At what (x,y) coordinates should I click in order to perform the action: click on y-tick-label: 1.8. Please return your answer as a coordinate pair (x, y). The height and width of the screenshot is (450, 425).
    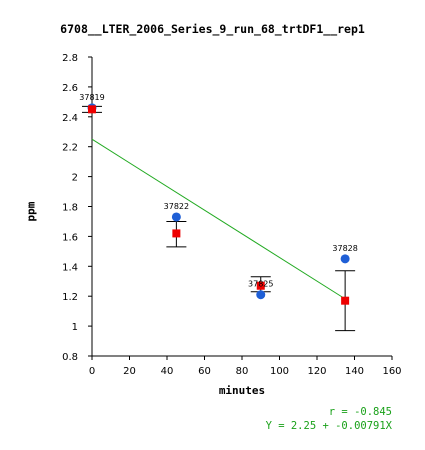
    Looking at the image, I should click on (70, 208).